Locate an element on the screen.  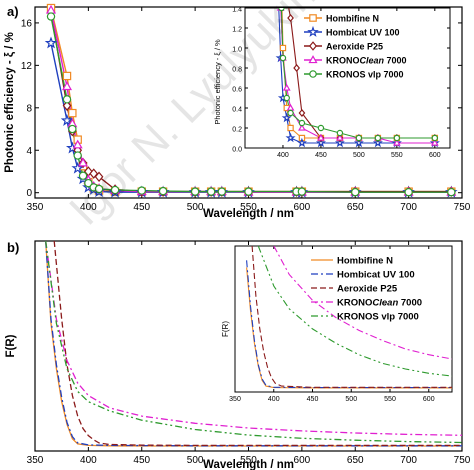
inset-a-markers is located at coordinates (357, 74).